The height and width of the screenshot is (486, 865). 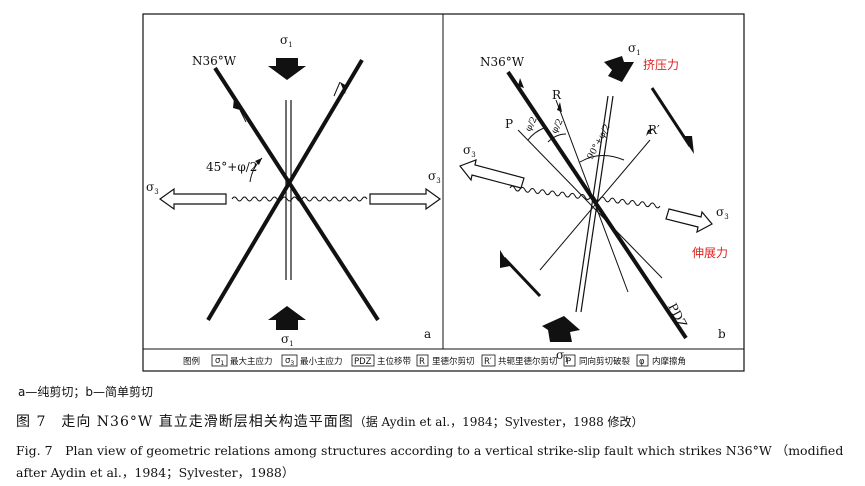 I want to click on r-label: R, so click(x=557, y=95).